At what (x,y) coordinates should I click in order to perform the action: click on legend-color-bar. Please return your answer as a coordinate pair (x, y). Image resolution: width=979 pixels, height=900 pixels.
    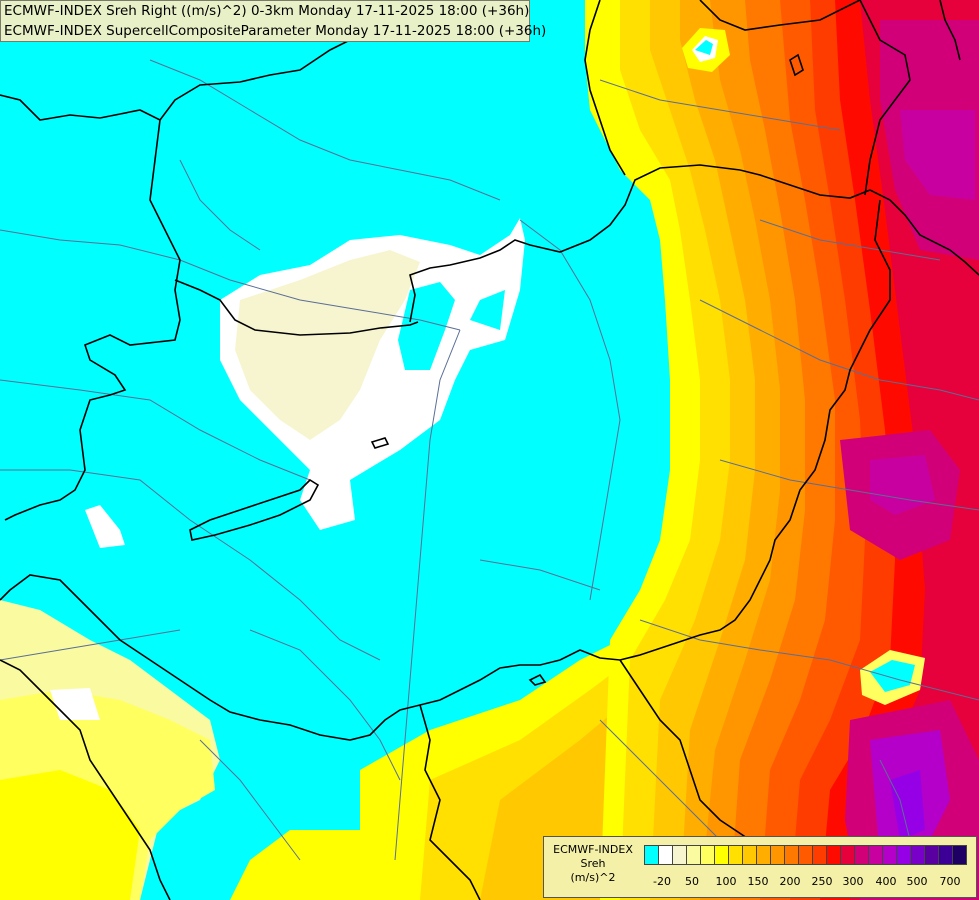
    Looking at the image, I should click on (805, 856).